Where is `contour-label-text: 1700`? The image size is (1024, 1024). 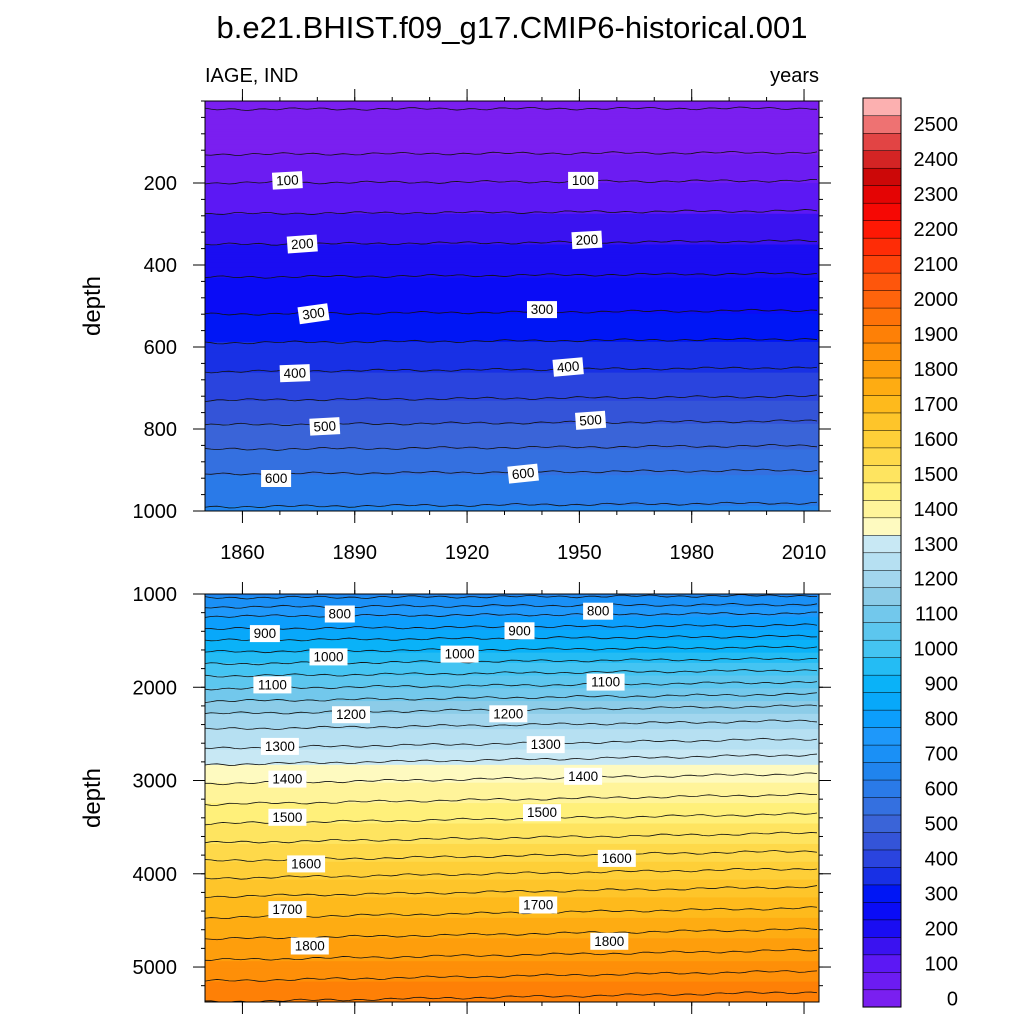 contour-label-text: 1700 is located at coordinates (287, 909).